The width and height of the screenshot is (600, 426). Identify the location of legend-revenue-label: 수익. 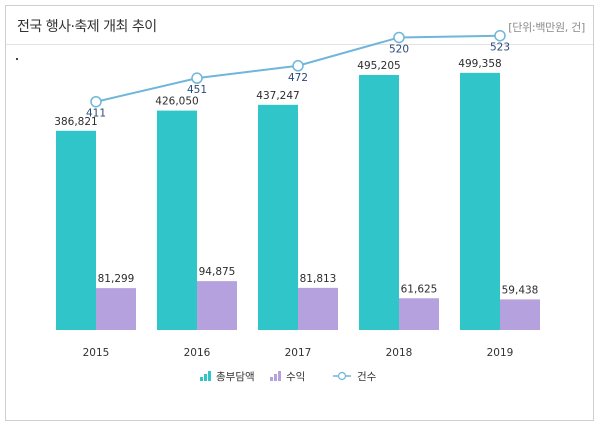
(295, 377).